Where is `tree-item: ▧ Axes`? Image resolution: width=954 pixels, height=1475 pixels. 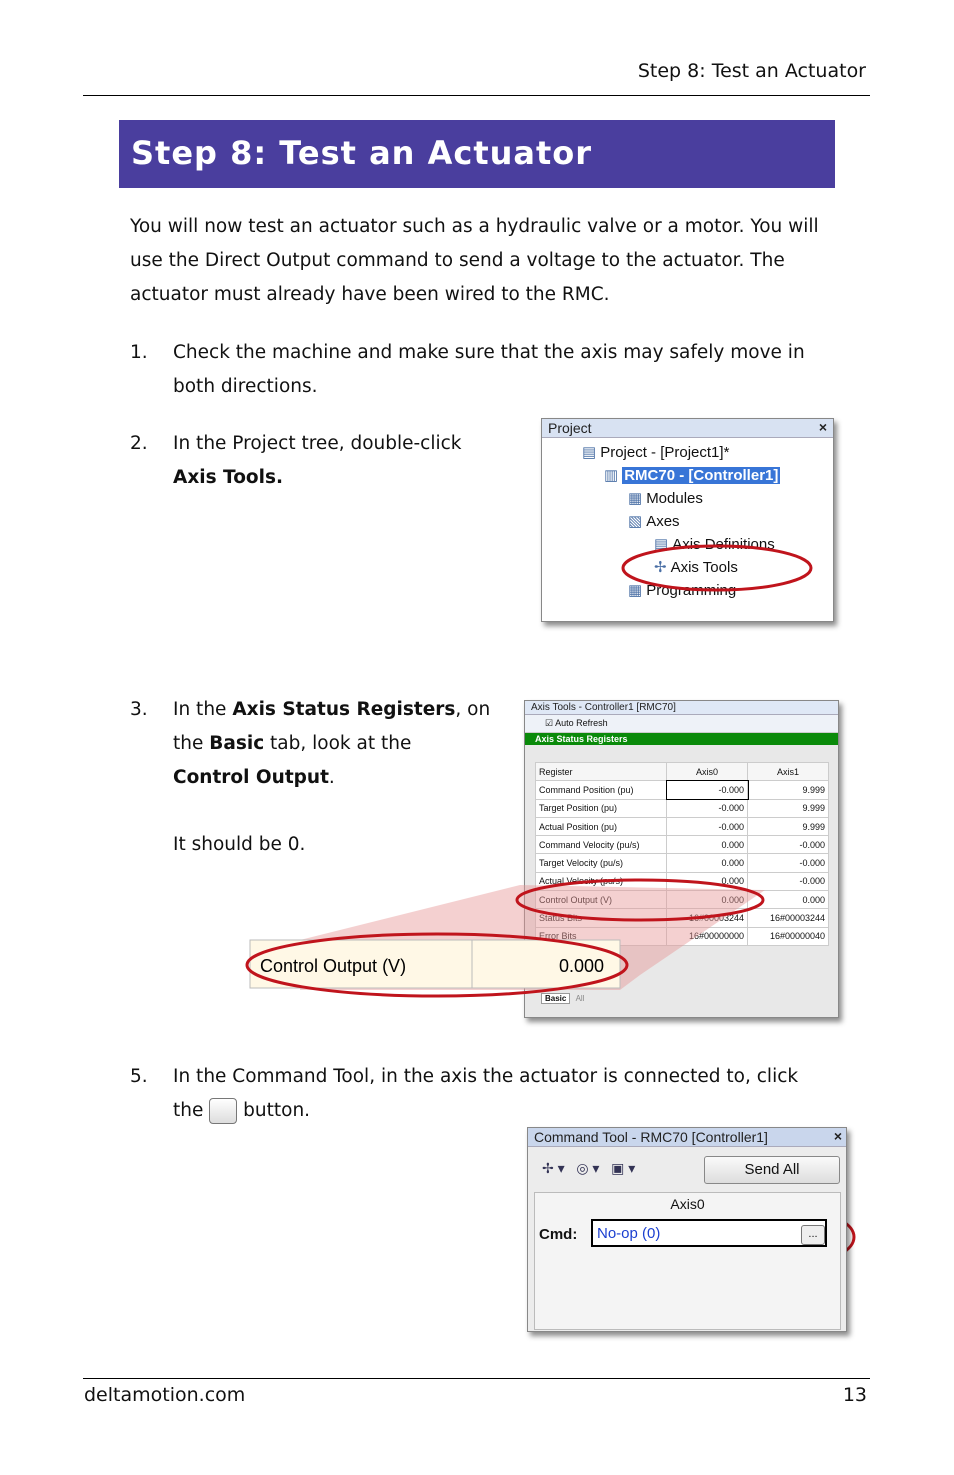
tree-item: ▧ Axes is located at coordinates (654, 521).